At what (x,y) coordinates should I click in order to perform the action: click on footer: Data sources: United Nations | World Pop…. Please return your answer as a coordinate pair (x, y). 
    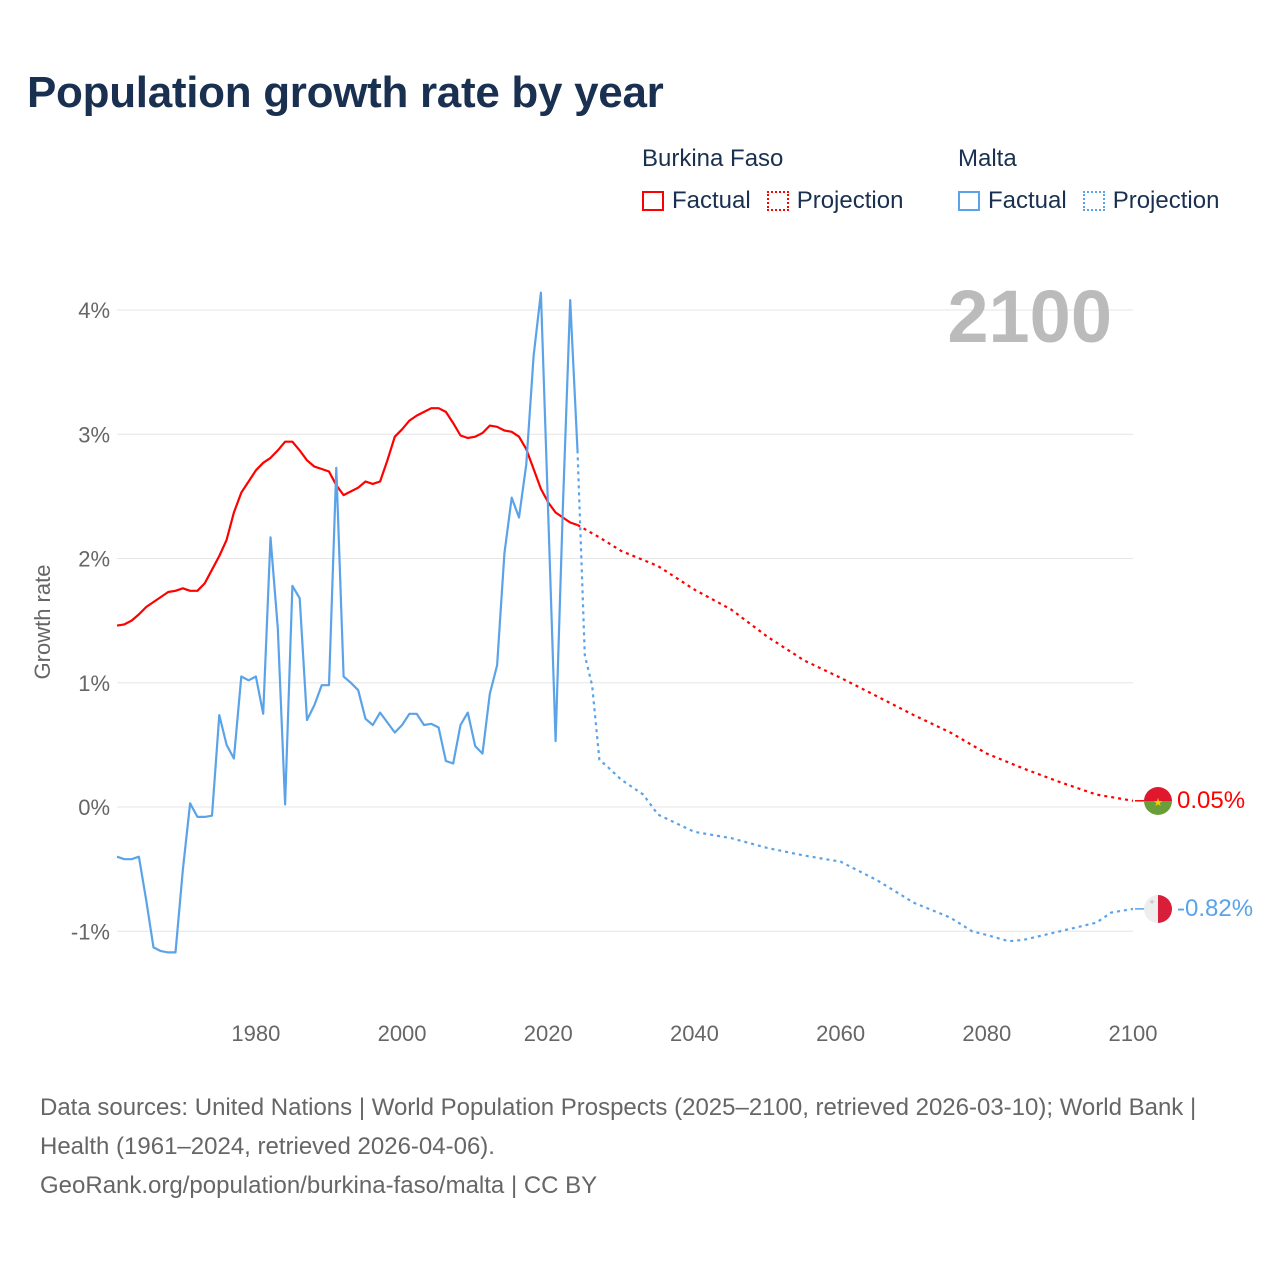
    Looking at the image, I should click on (640, 1146).